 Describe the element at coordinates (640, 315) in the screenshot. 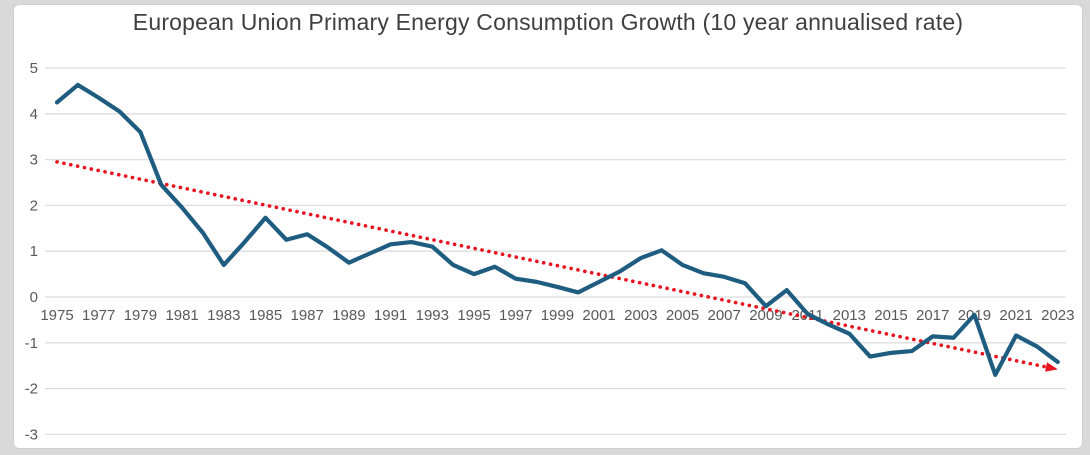

I see `x-axis-tick-label: 2003` at that location.